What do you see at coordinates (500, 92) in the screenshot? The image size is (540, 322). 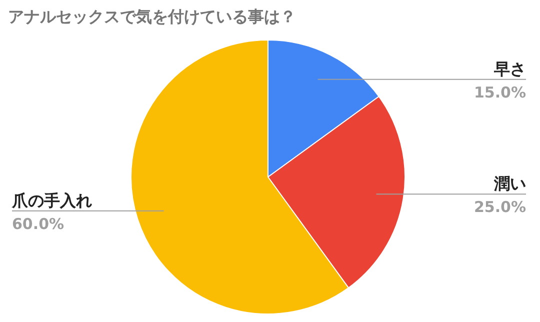 I see `data-label: 15.0%` at bounding box center [500, 92].